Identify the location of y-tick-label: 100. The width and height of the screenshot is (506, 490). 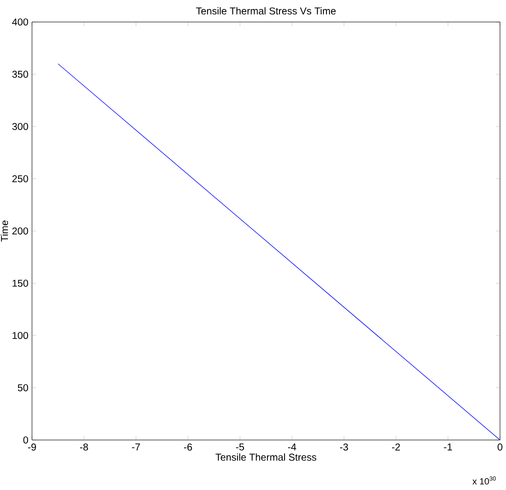
(20, 336).